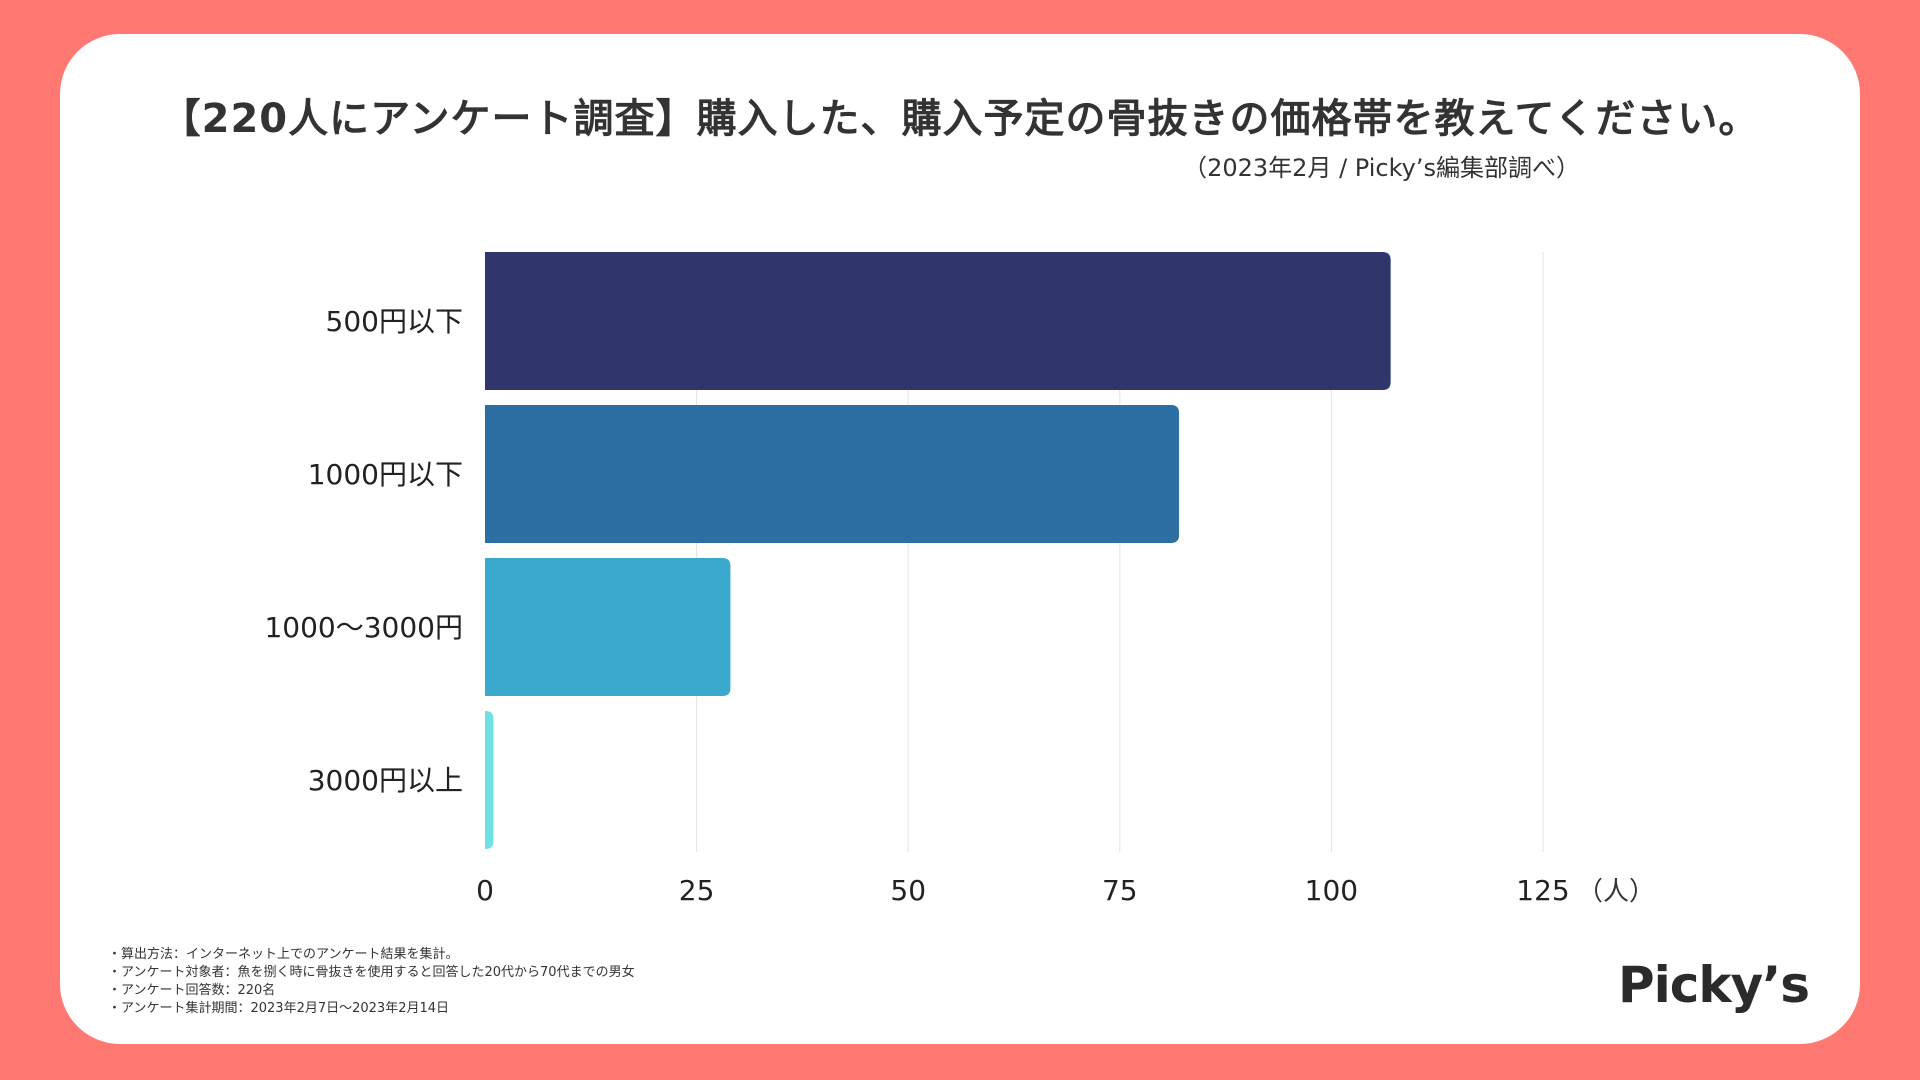  What do you see at coordinates (1542, 890) in the screenshot?
I see `x-tick-label: 125` at bounding box center [1542, 890].